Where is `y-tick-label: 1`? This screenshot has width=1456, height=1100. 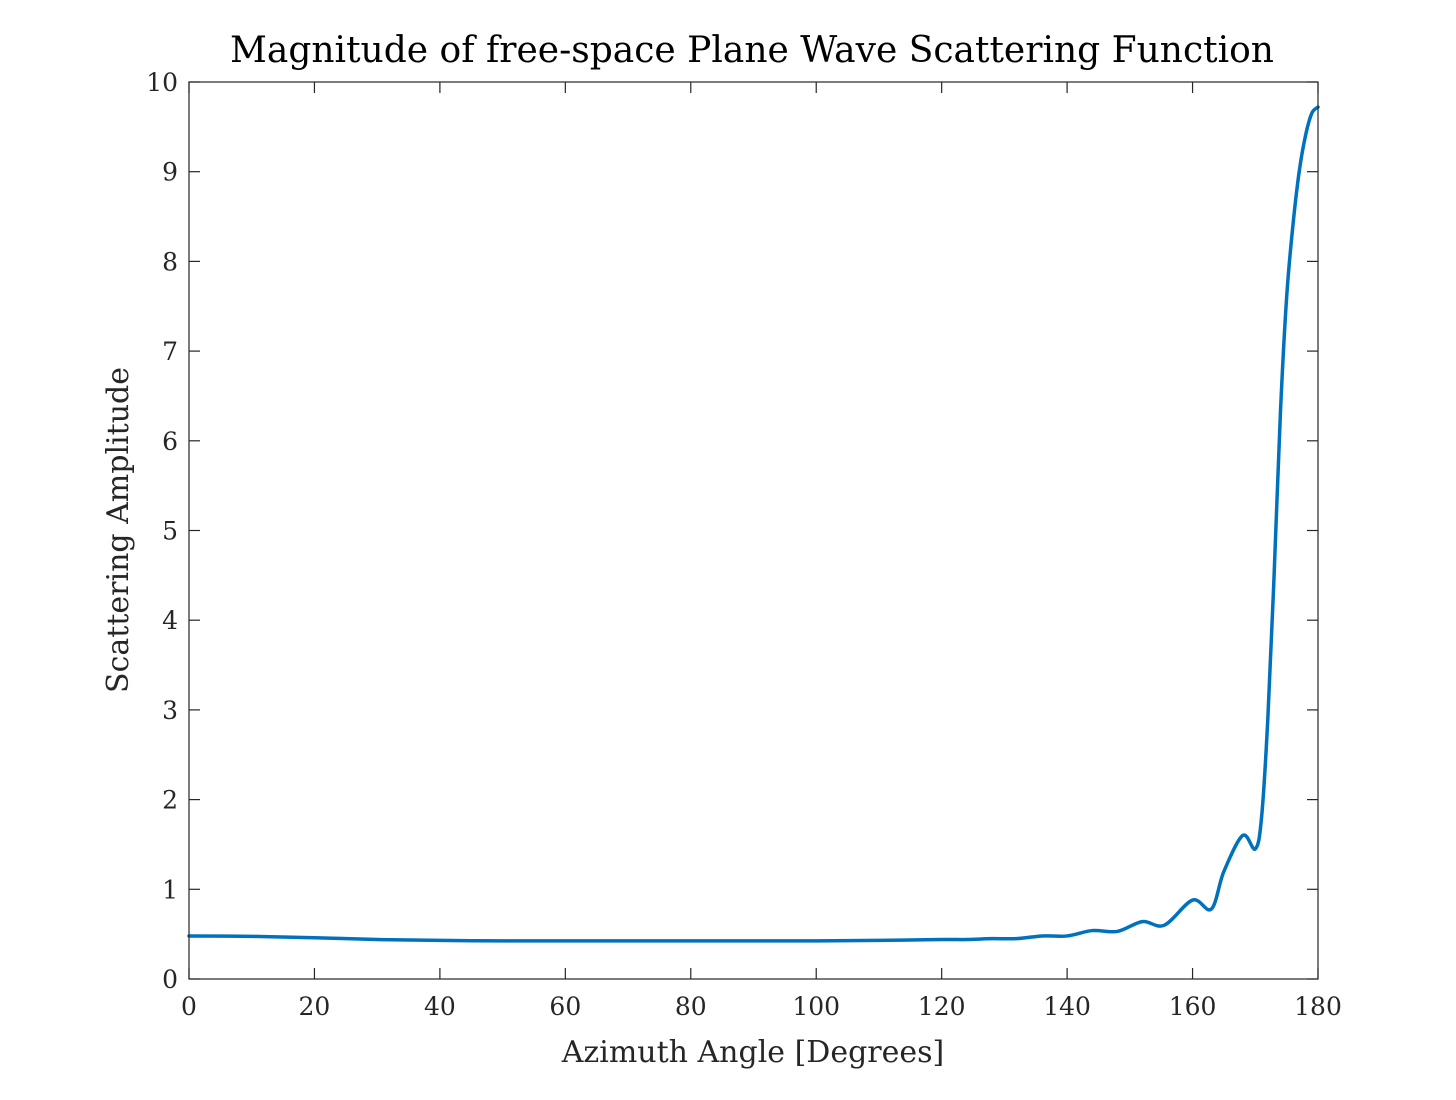
y-tick-label: 1 is located at coordinates (170, 889).